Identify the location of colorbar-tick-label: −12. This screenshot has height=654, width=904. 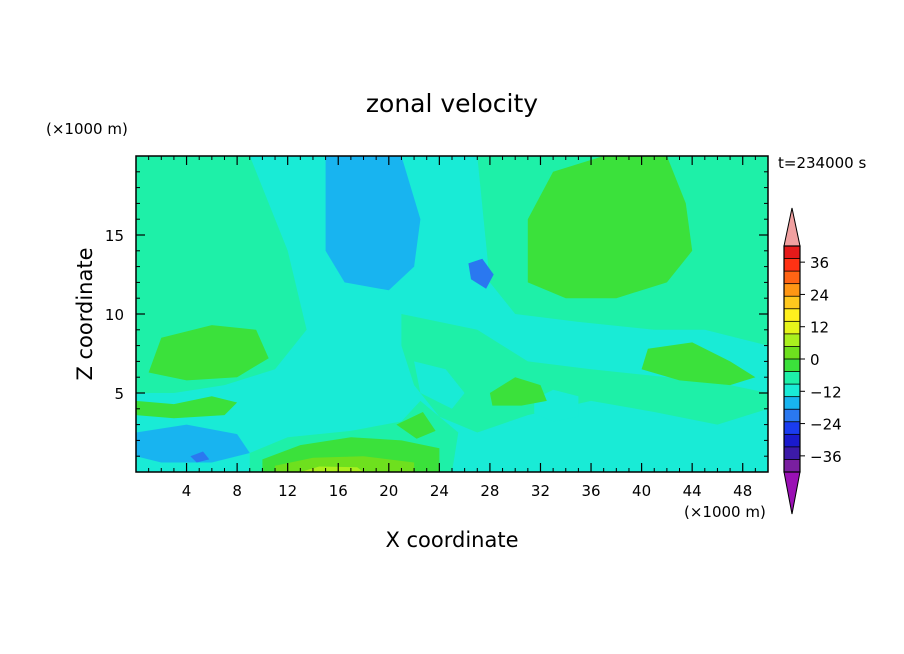
(826, 392).